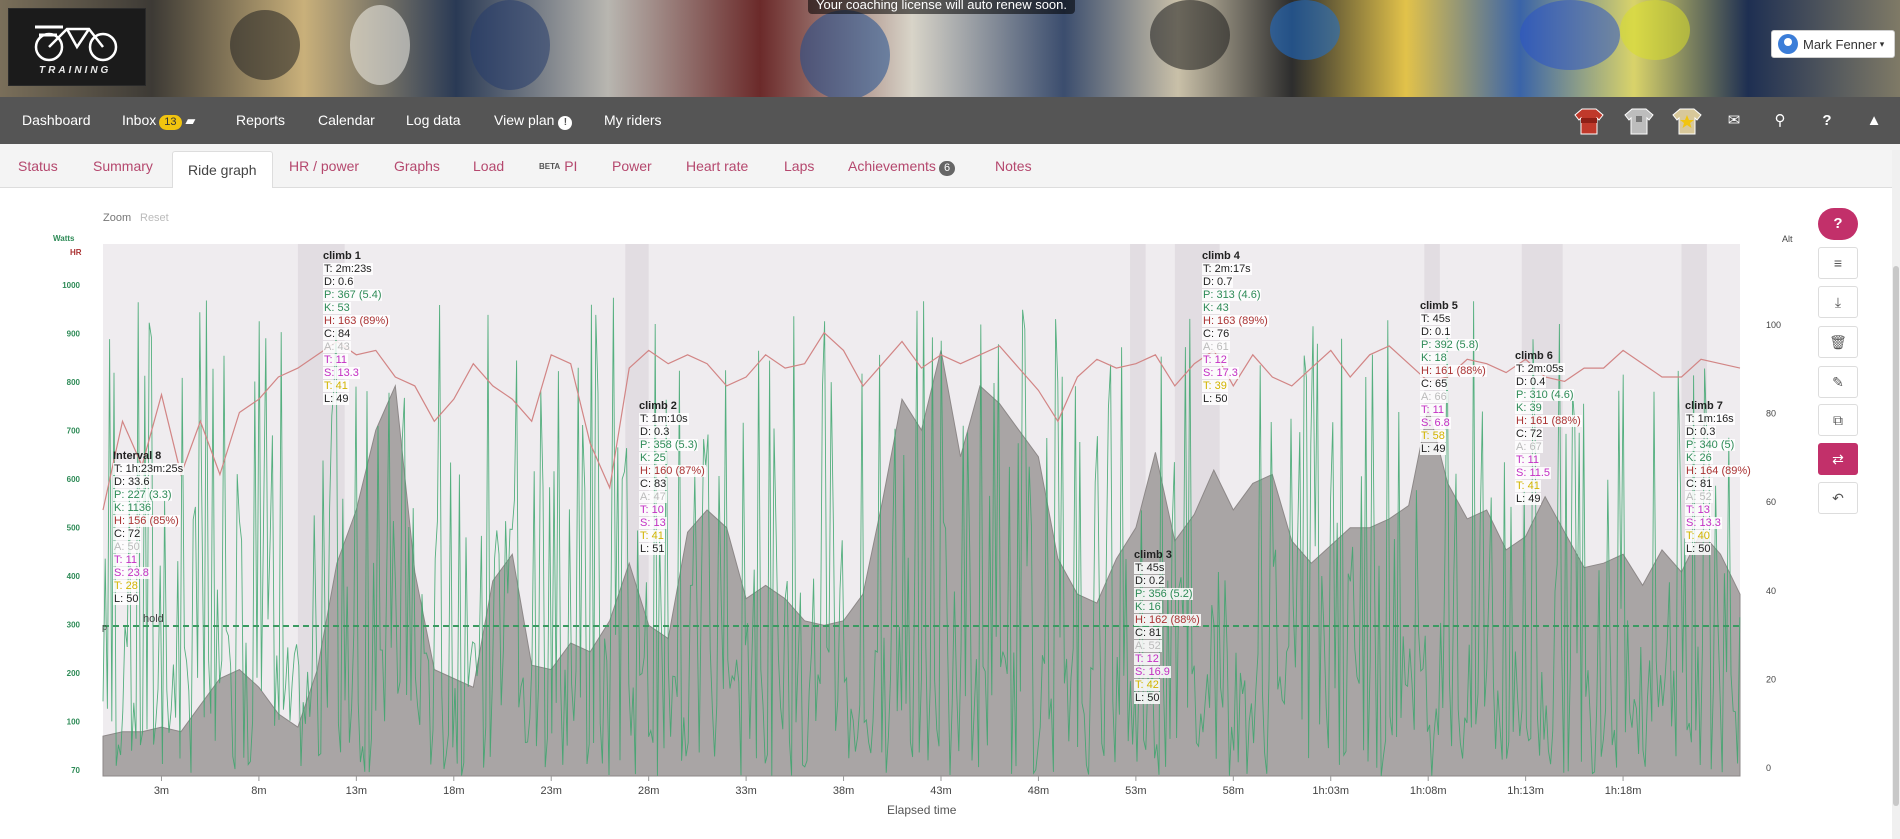 This screenshot has width=1900, height=839. What do you see at coordinates (336, 399) in the screenshot?
I see `interval-stat-l: L: 49` at bounding box center [336, 399].